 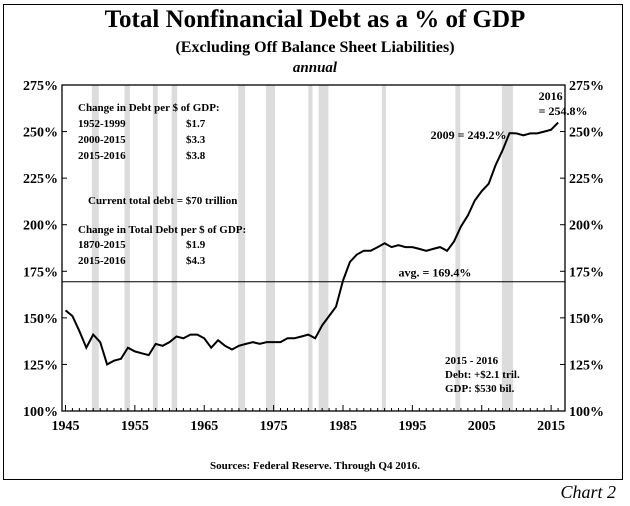 I want to click on y-tick-label-left: 250%, so click(x=40, y=133).